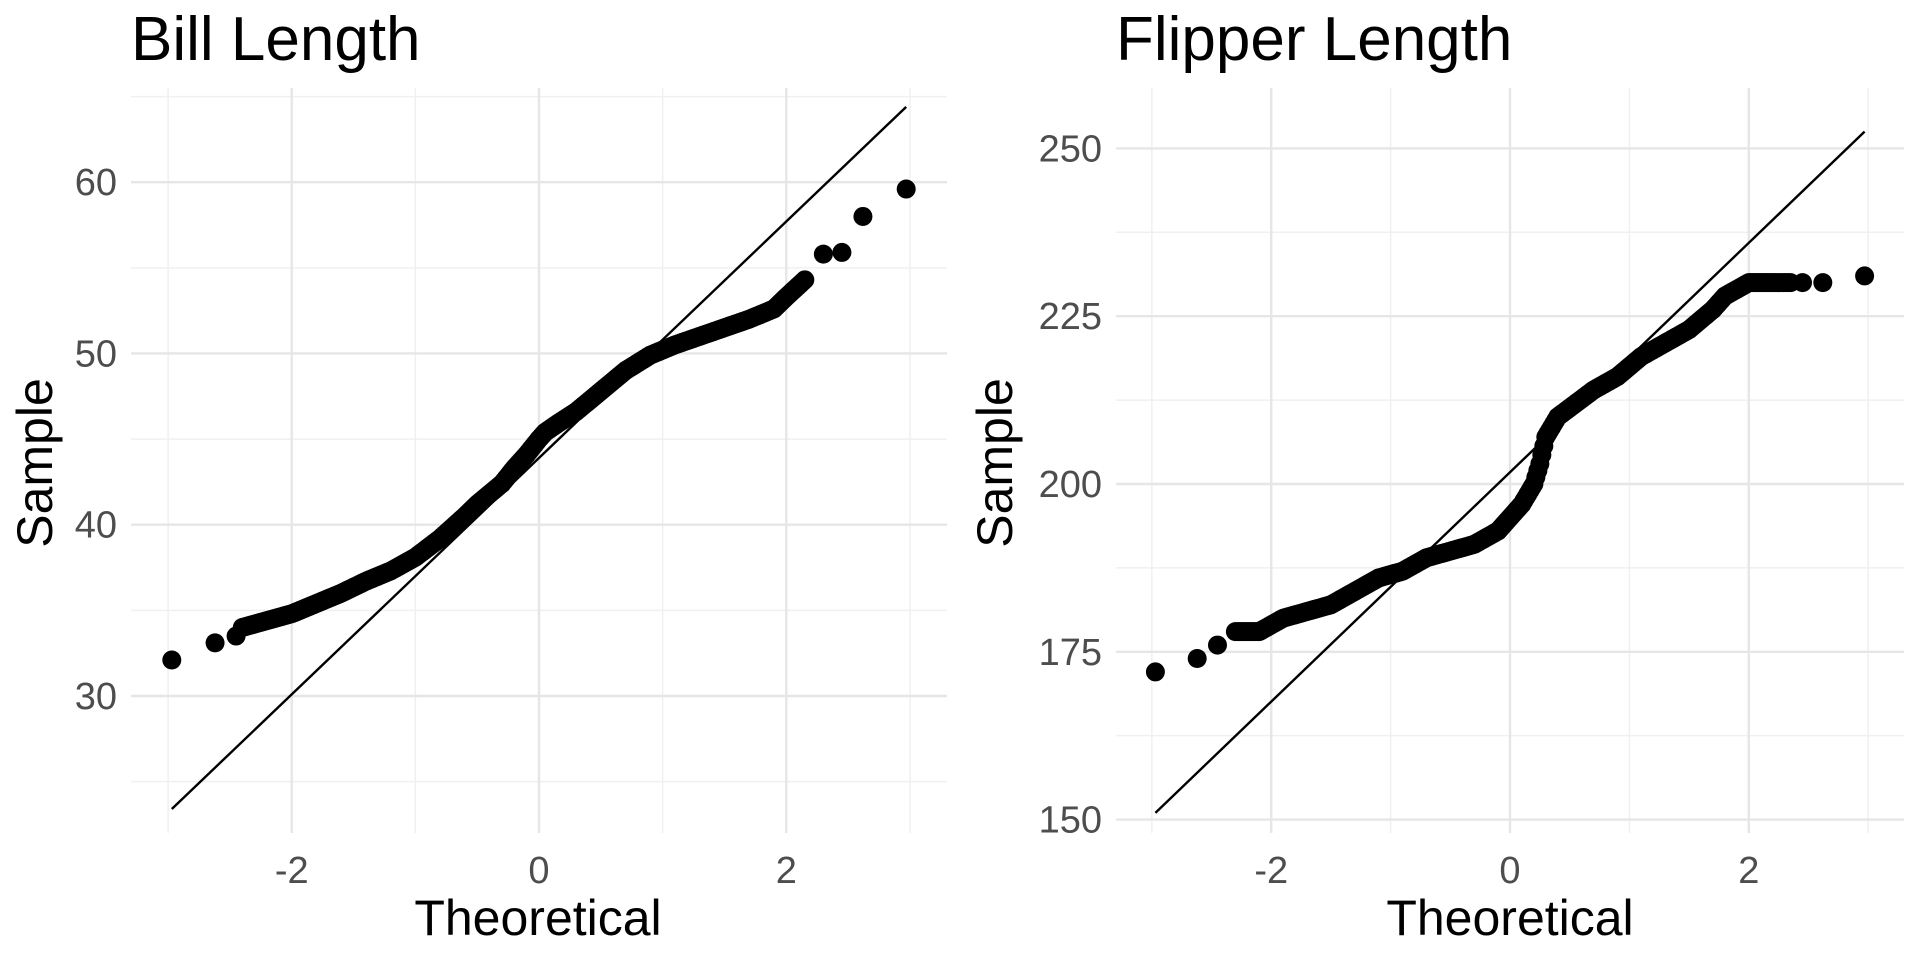 The height and width of the screenshot is (960, 1920). I want to click on flipper-length-x-tick-labels: -2 0 2, so click(1506, 871).